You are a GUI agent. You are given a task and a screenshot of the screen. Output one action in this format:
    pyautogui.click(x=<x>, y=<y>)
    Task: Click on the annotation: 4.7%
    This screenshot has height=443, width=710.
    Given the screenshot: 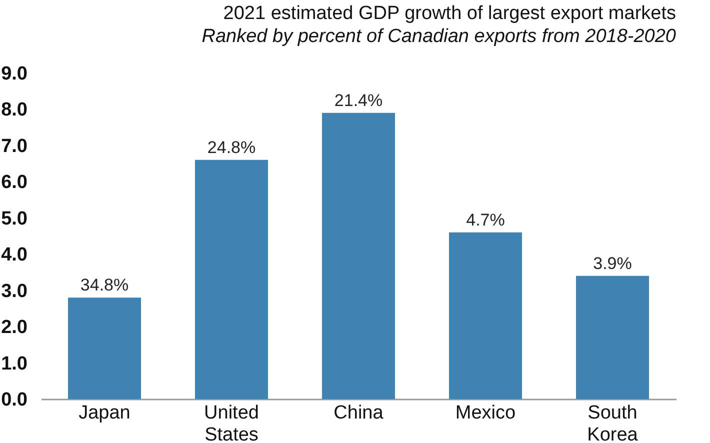 What is the action you would take?
    pyautogui.click(x=485, y=220)
    